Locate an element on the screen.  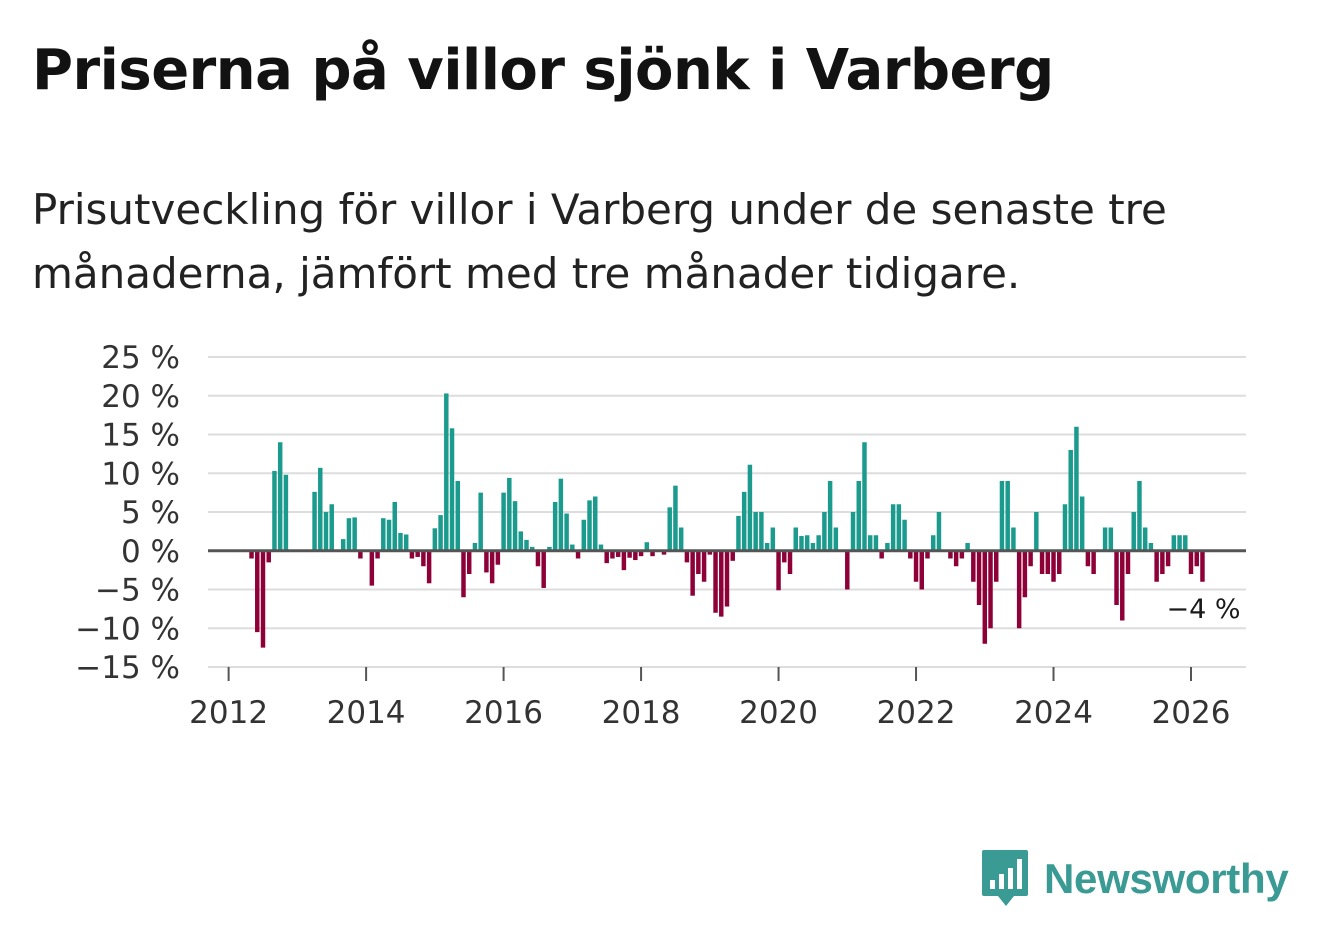
y-axis-labels: −15 %−10 %−5 %0 %5 %10 %15 %20 %25 % is located at coordinates (127, 513).